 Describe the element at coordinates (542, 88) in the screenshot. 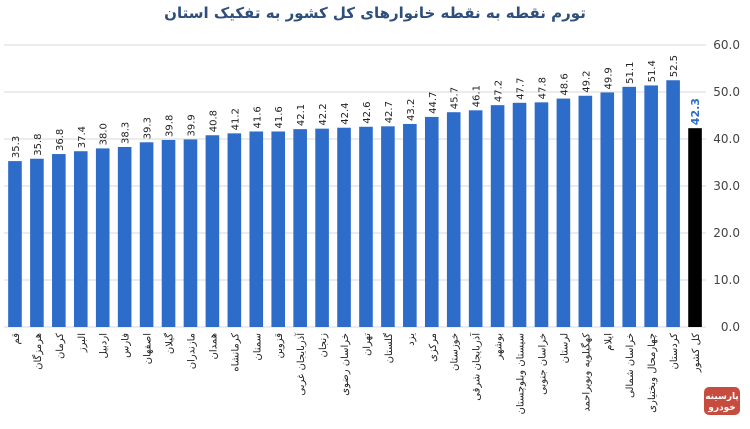

I see `value-label: 47.8` at that location.